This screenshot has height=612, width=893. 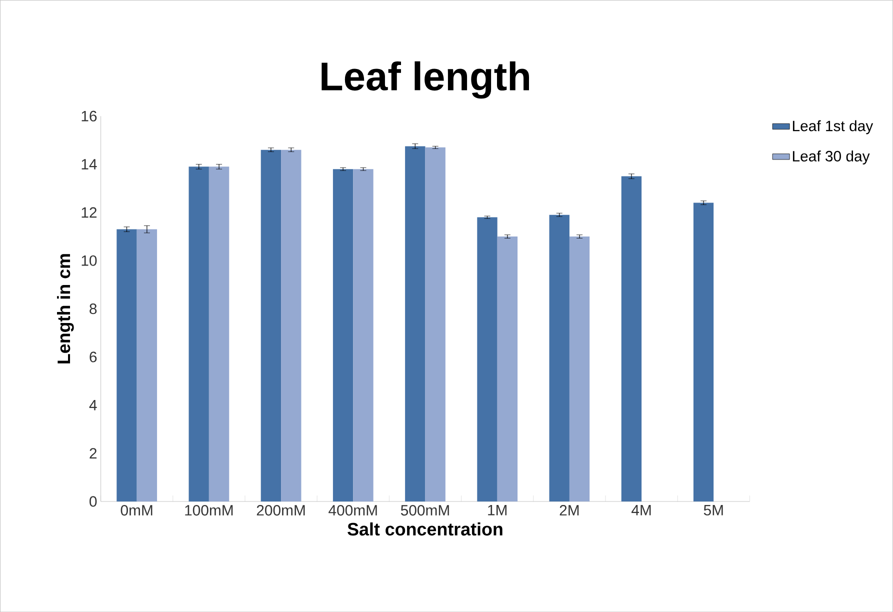 What do you see at coordinates (89, 164) in the screenshot?
I see `y-tick-label: 14` at bounding box center [89, 164].